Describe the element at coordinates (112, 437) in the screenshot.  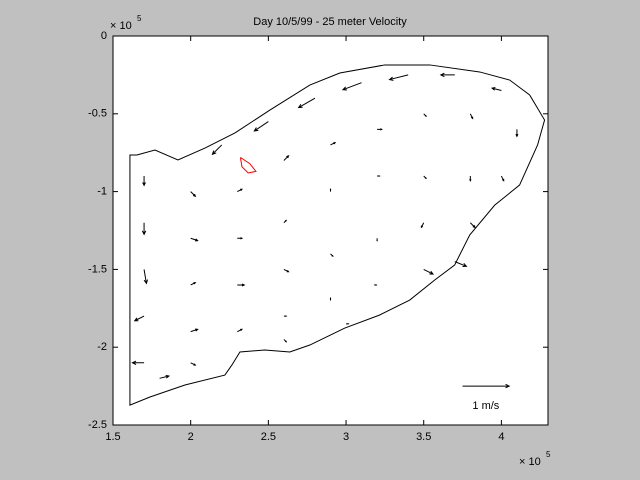
I see `x-tick-label: 1.5` at that location.